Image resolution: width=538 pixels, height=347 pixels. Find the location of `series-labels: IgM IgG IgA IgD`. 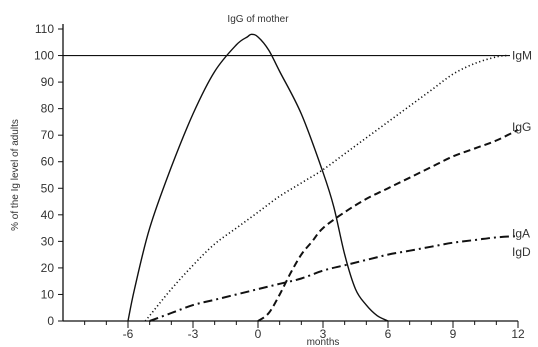

series-labels: IgM IgG IgA IgD is located at coordinates (522, 154).